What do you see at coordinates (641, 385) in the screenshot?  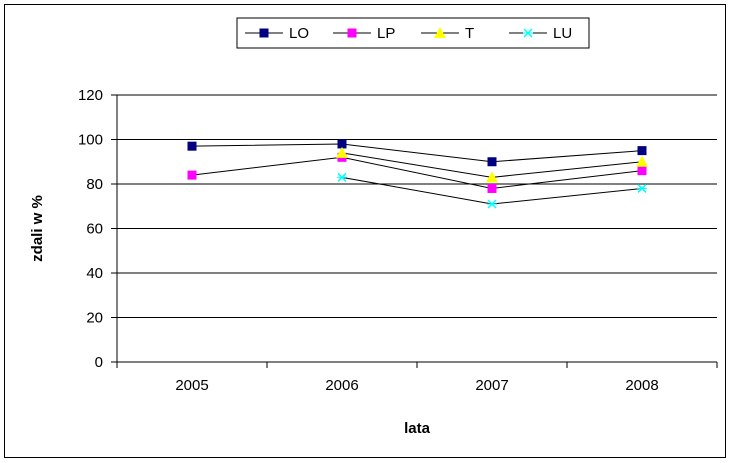 I see `x-tick-label-2008: 2008` at bounding box center [641, 385].